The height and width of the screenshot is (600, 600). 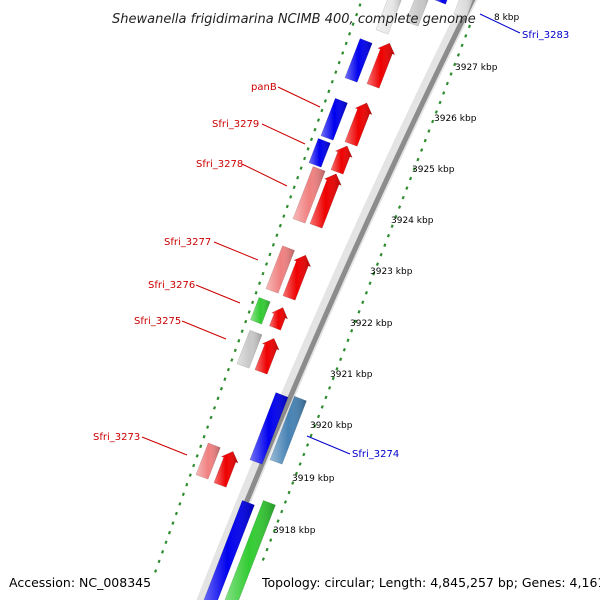 I want to click on connector-panB, so click(x=299, y=97).